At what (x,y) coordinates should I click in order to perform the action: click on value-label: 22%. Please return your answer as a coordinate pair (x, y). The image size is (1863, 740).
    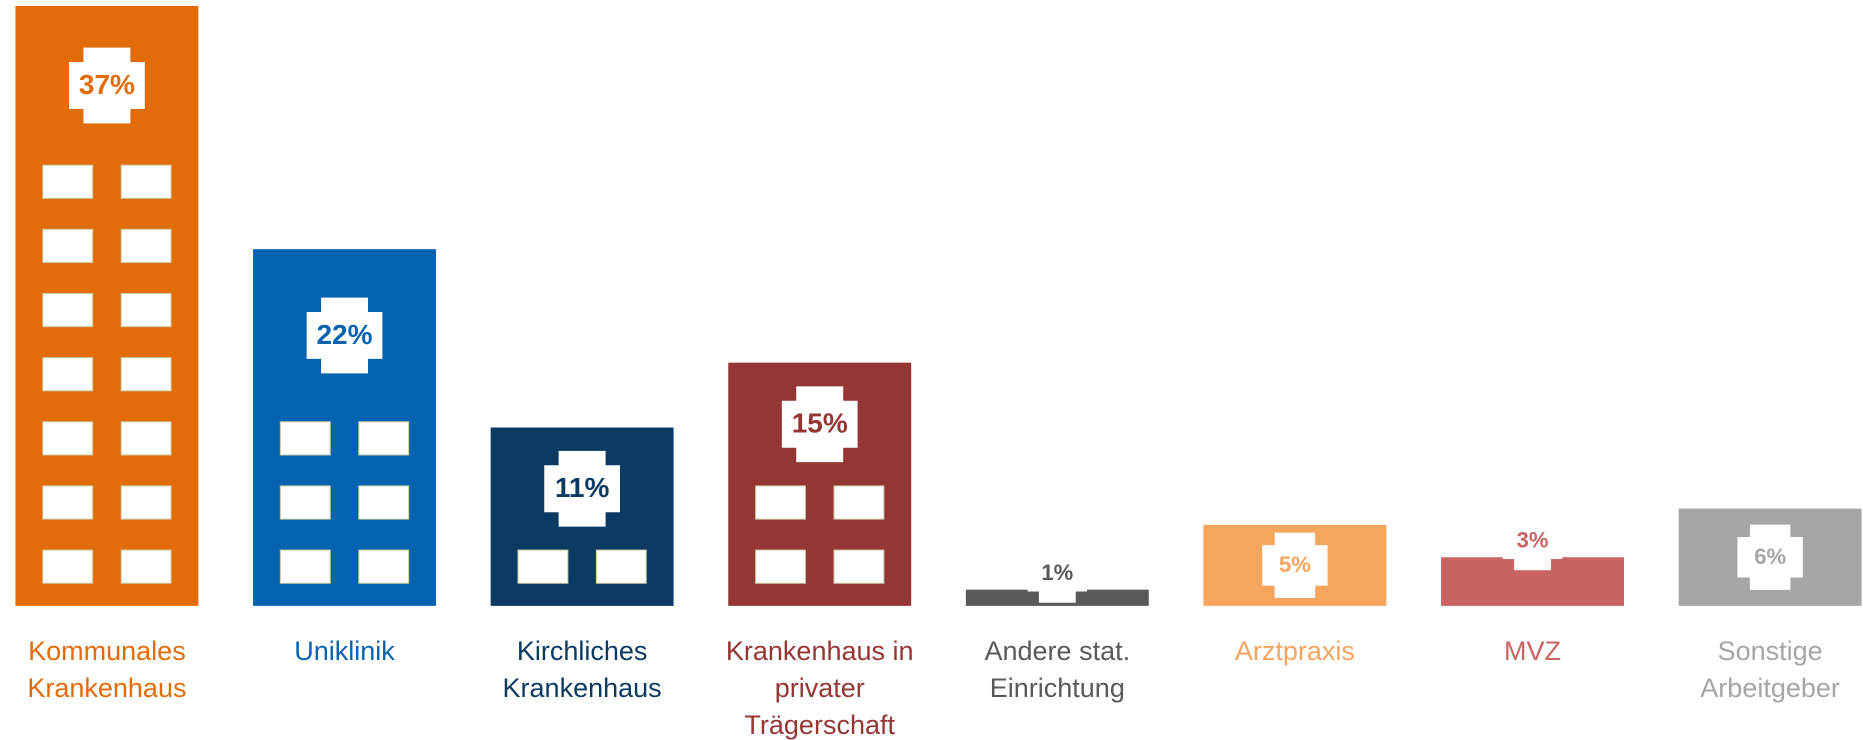
    Looking at the image, I should click on (344, 334).